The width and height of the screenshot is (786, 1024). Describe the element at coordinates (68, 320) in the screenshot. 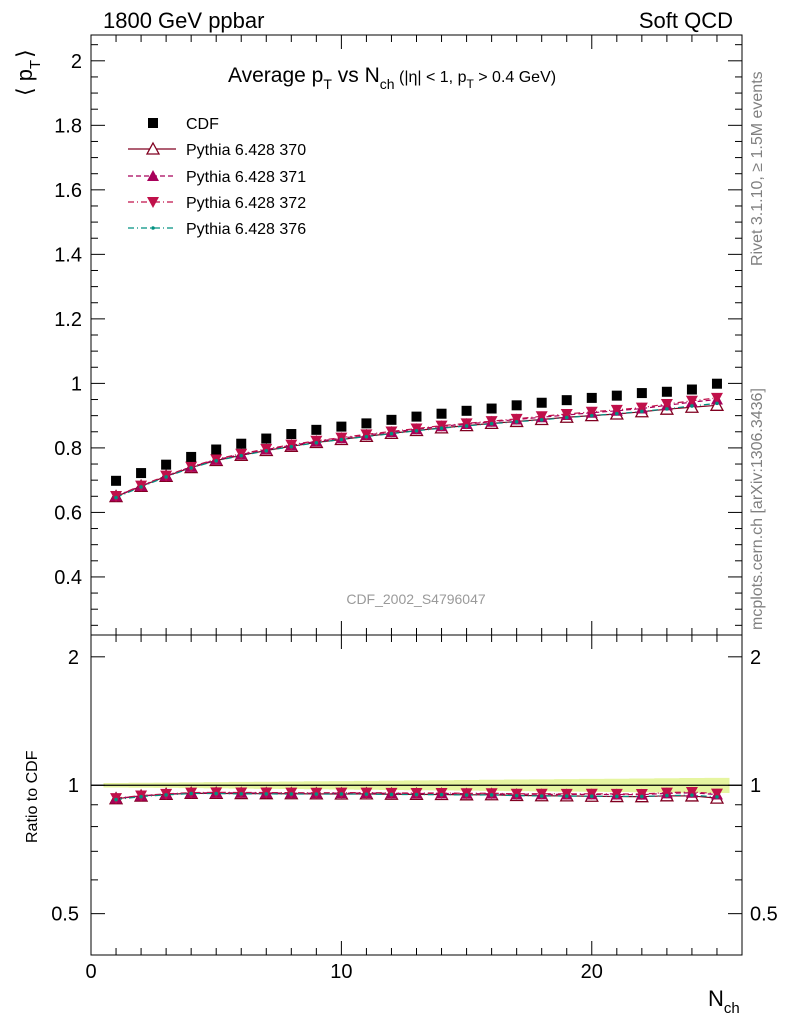

I see `y-tick-label-main: 1.2` at that location.